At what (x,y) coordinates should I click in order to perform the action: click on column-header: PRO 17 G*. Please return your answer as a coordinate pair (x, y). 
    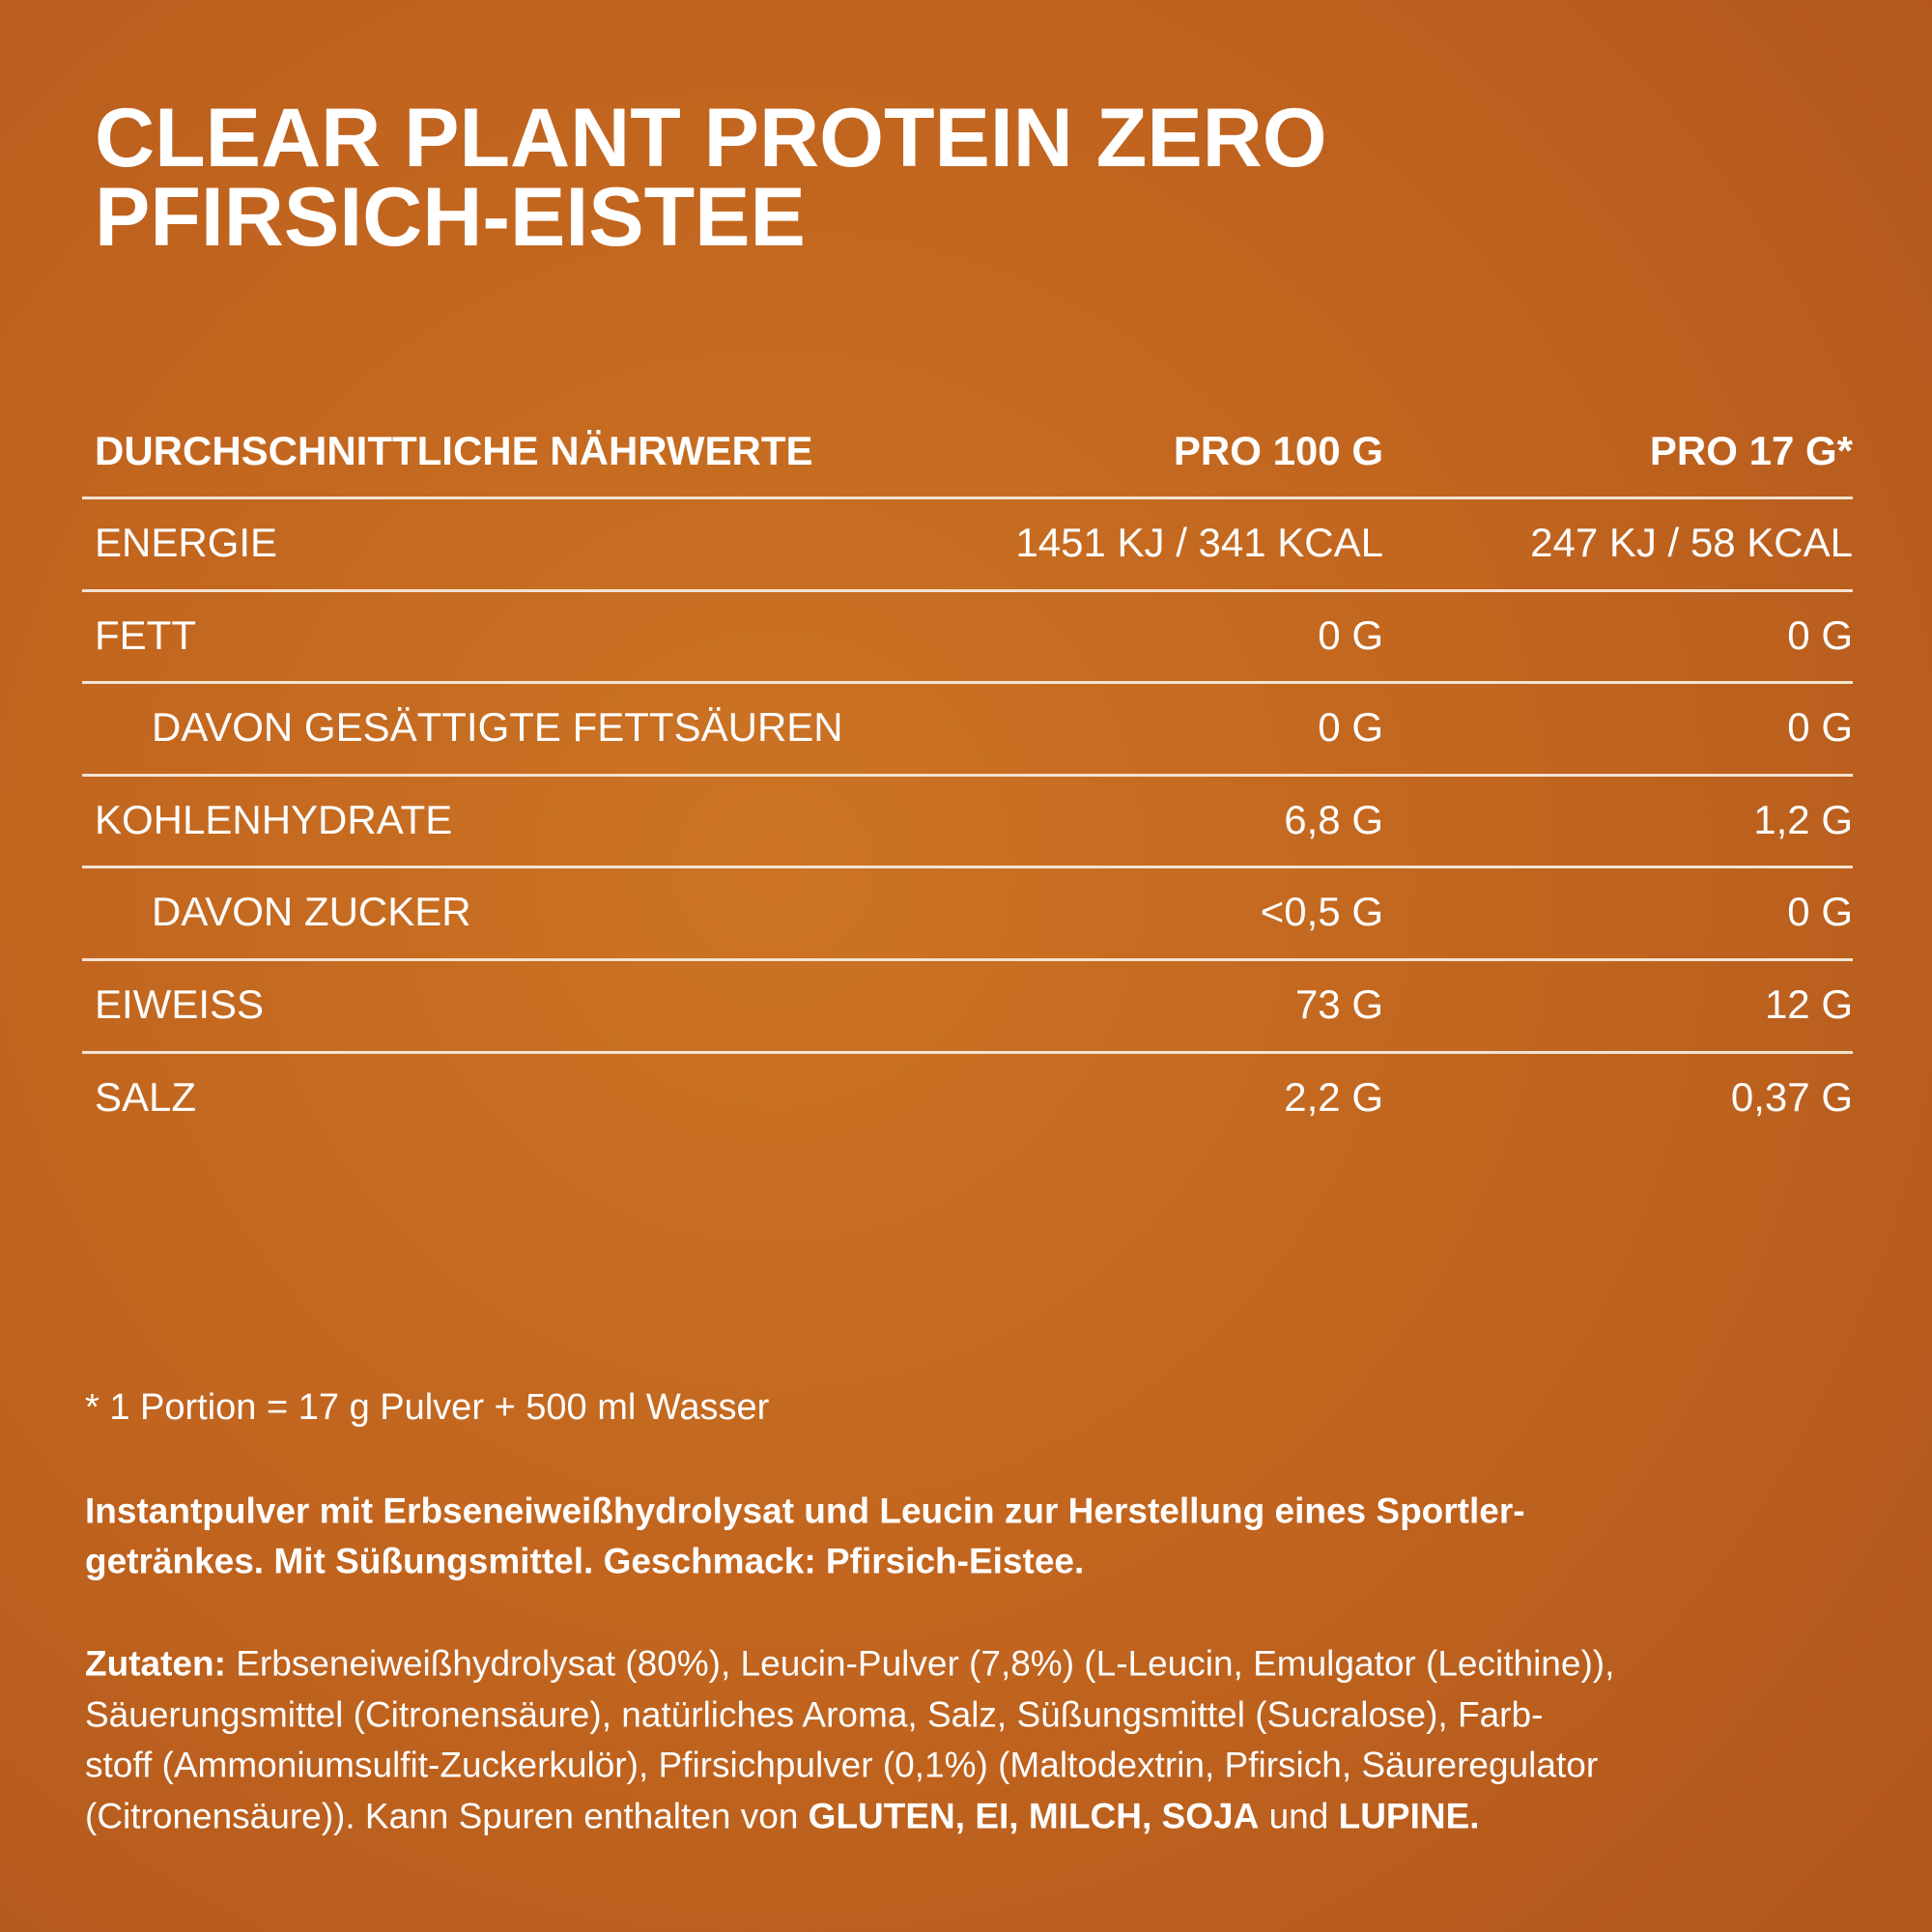
    Looking at the image, I should click on (1751, 450).